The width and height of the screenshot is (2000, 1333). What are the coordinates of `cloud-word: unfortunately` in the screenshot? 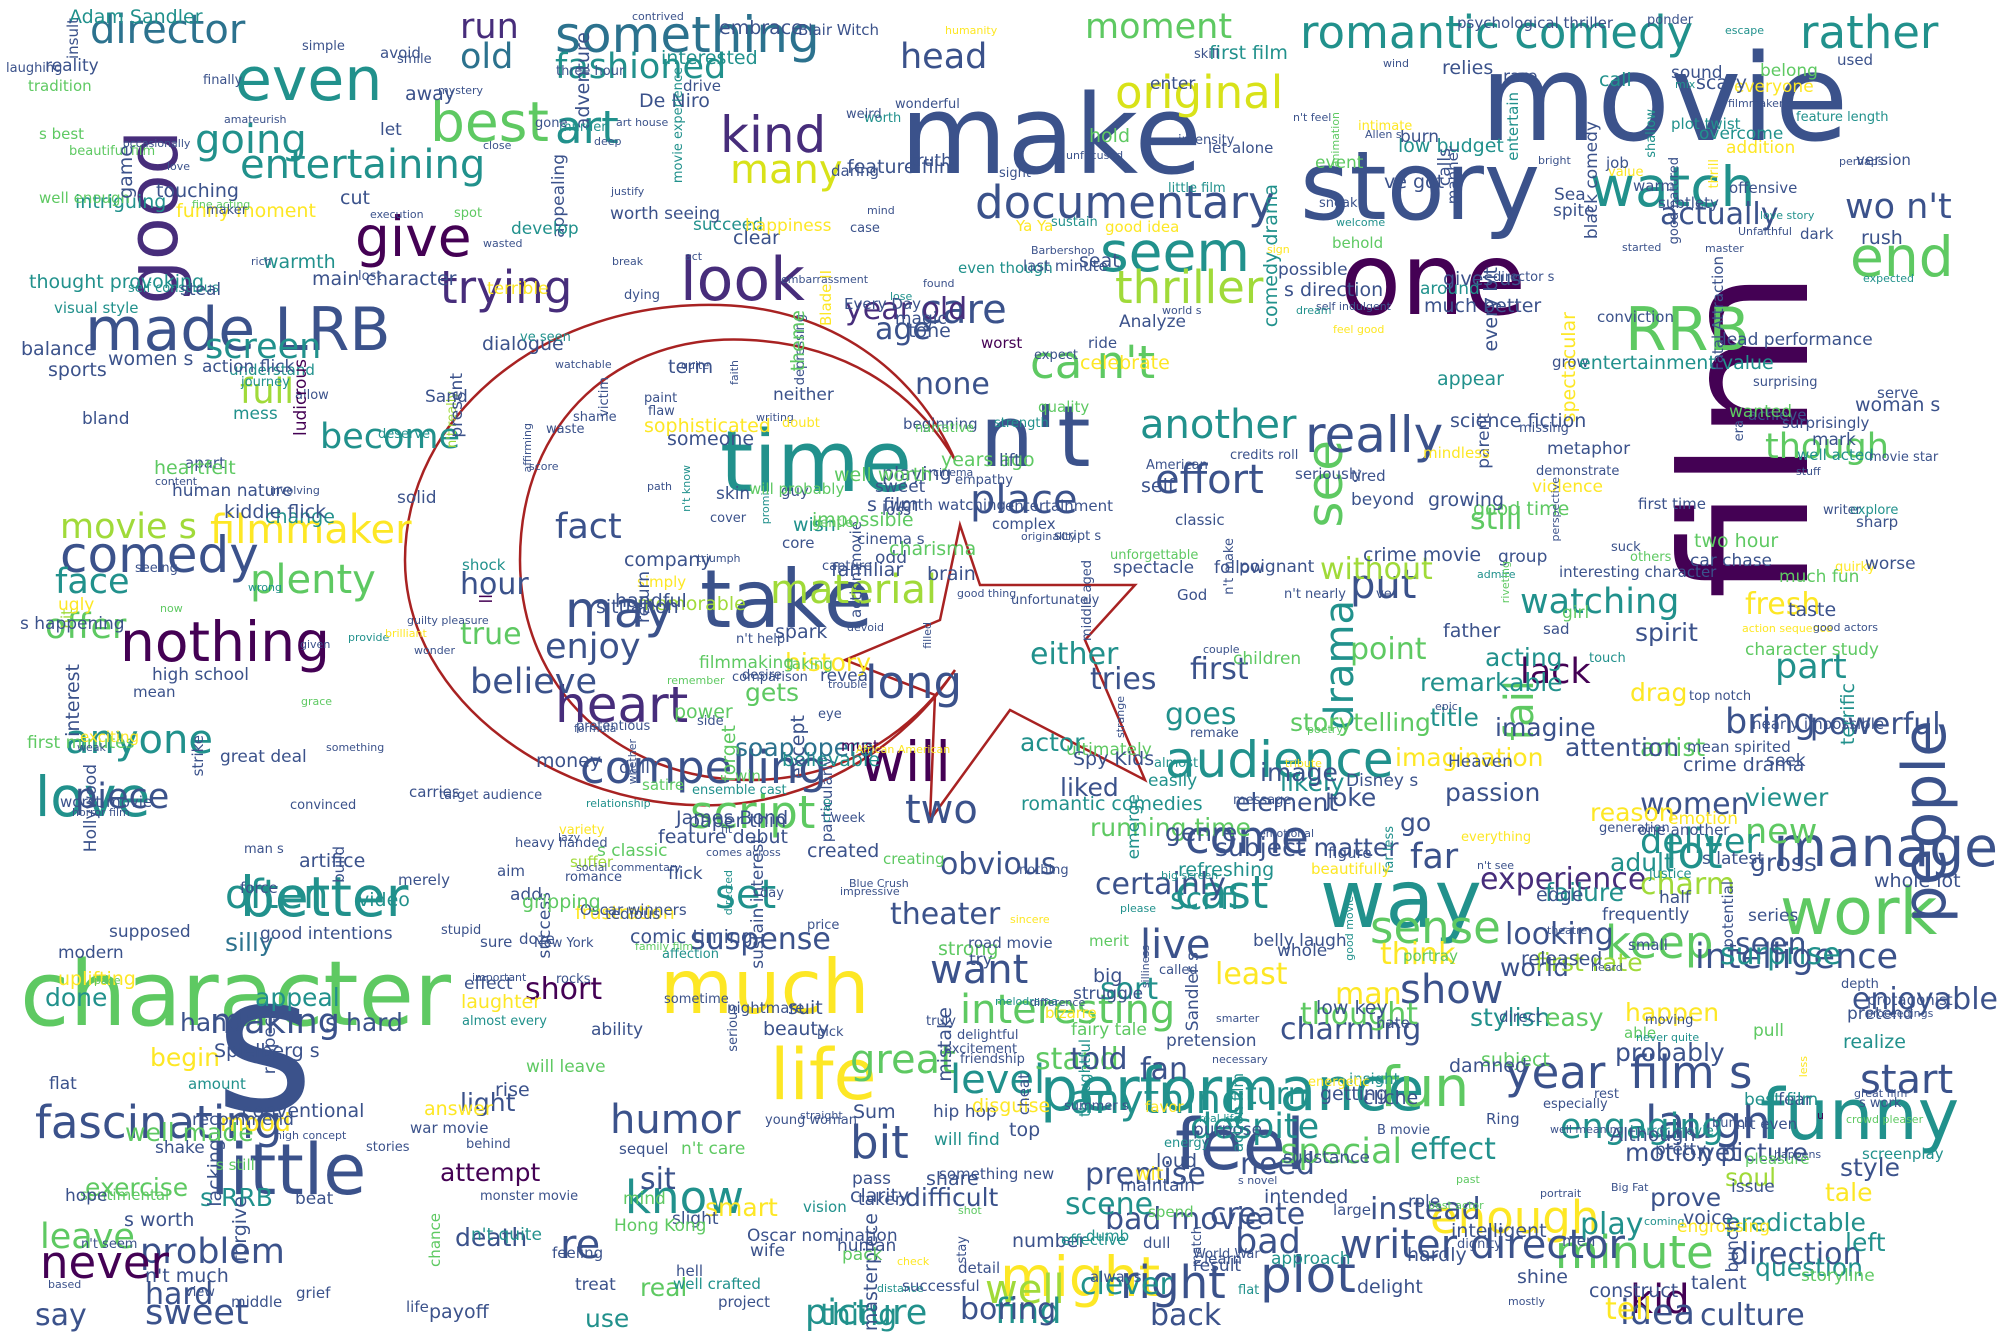 It's located at (1055, 600).